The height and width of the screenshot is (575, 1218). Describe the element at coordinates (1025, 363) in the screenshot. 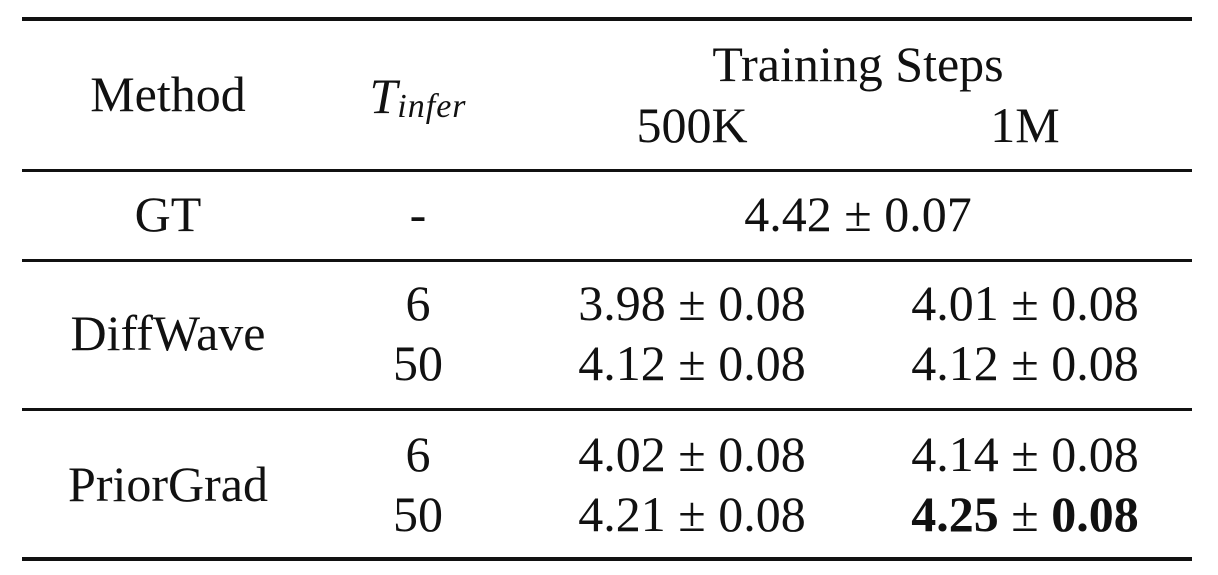

I see `row-diffwave-t50-1m: 4.12 ± 0.08` at that location.